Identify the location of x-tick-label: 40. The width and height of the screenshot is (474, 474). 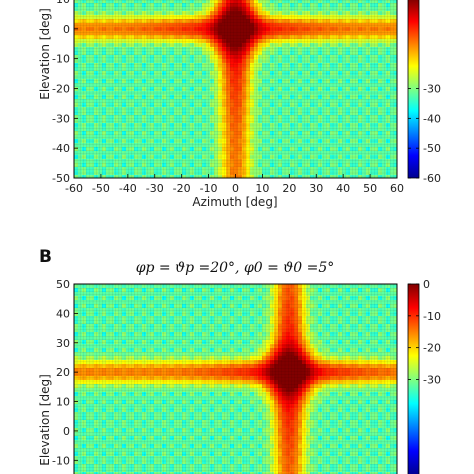
(343, 188).